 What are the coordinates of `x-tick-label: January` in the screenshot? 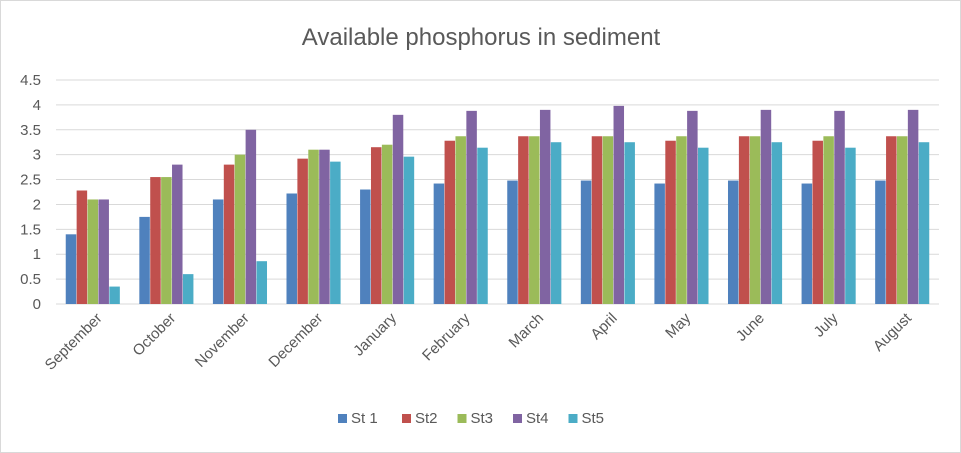 It's located at (375, 334).